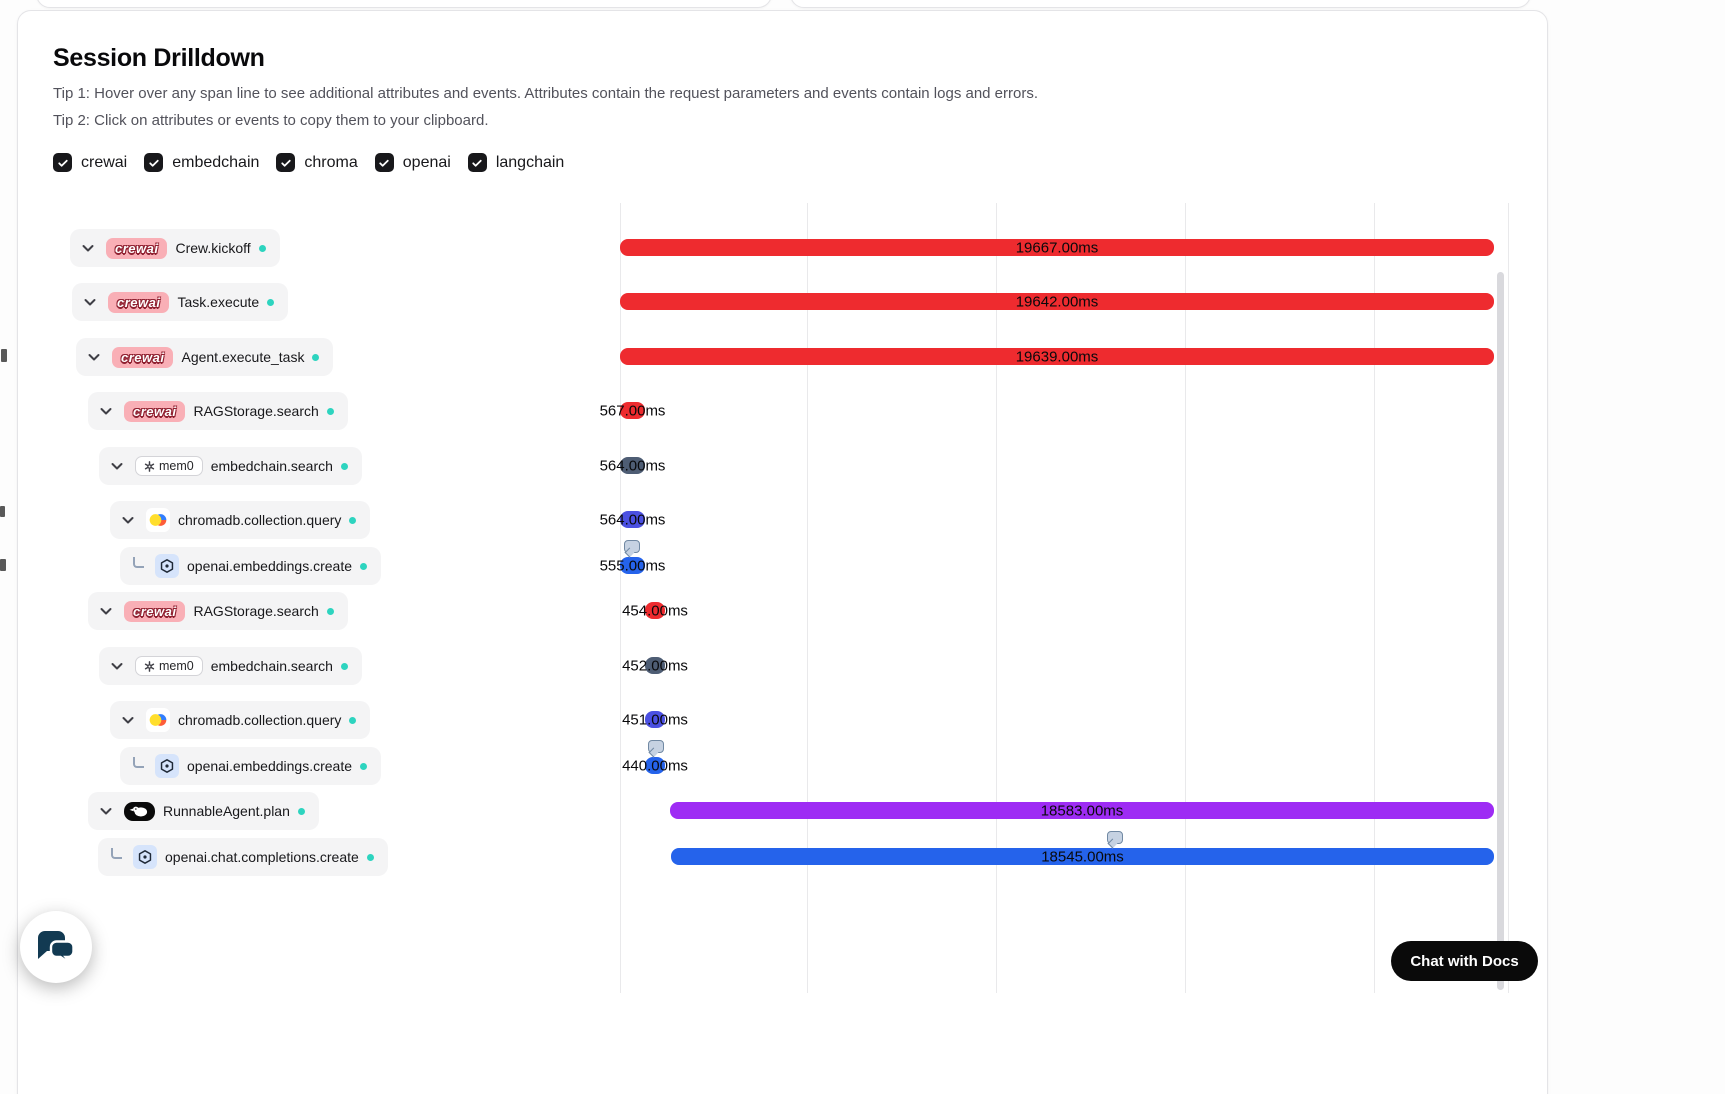 This screenshot has height=1094, width=1725. What do you see at coordinates (331, 162) in the screenshot?
I see `filter-label: chroma` at bounding box center [331, 162].